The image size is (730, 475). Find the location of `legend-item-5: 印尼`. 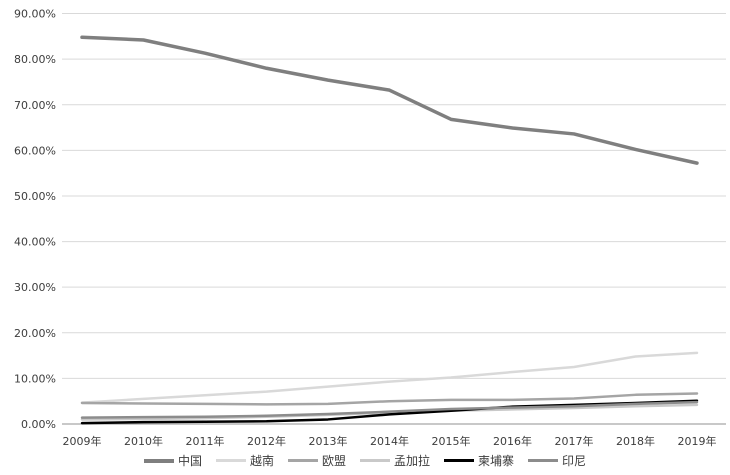

legend-item-5: 印尼 is located at coordinates (557, 460).